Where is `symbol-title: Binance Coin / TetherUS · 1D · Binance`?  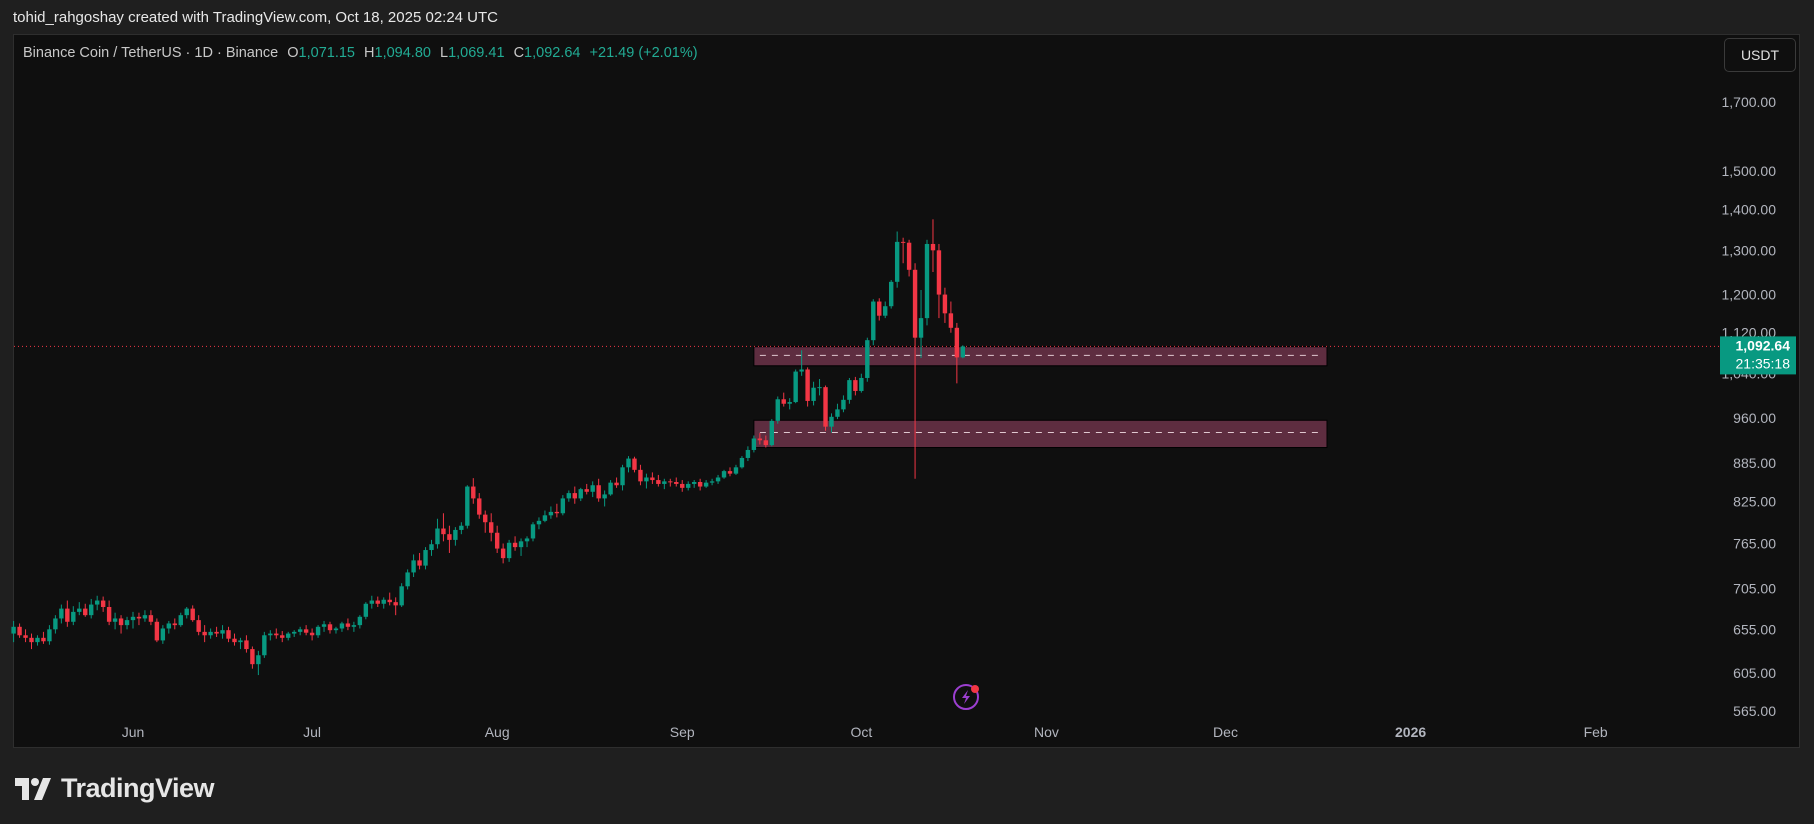 symbol-title: Binance Coin / TetherUS · 1D · Binance is located at coordinates (151, 53).